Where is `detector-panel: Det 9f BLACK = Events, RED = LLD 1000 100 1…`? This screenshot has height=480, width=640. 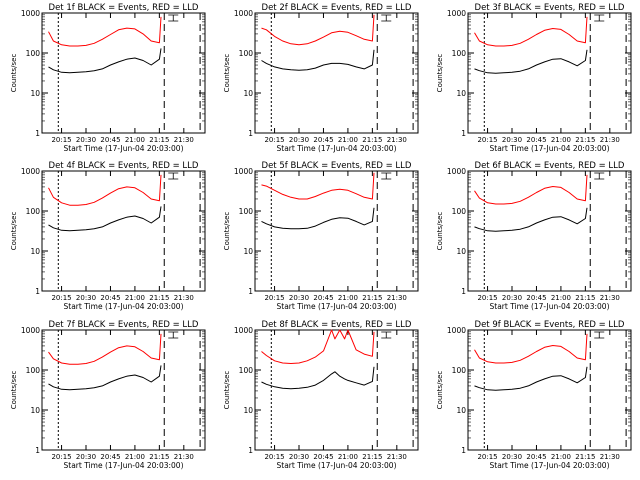
detector-panel: Det 9f BLACK = Events, RED = LLD 1000 100 1… is located at coordinates (534, 395).